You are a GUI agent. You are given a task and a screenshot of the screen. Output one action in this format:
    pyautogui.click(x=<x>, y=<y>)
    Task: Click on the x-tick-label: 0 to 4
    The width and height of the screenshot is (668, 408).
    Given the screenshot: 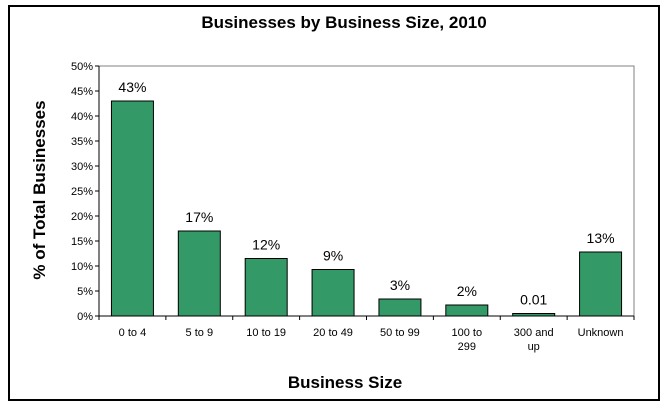 What is the action you would take?
    pyautogui.click(x=133, y=333)
    